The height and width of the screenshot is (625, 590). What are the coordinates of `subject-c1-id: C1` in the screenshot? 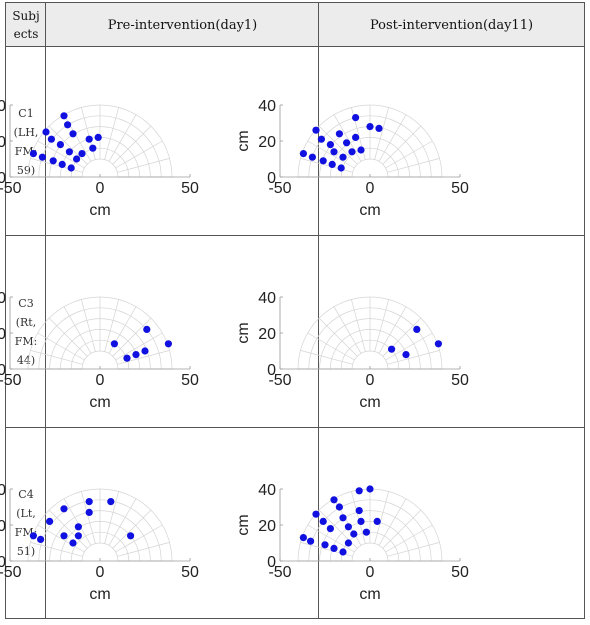 It's located at (26, 113).